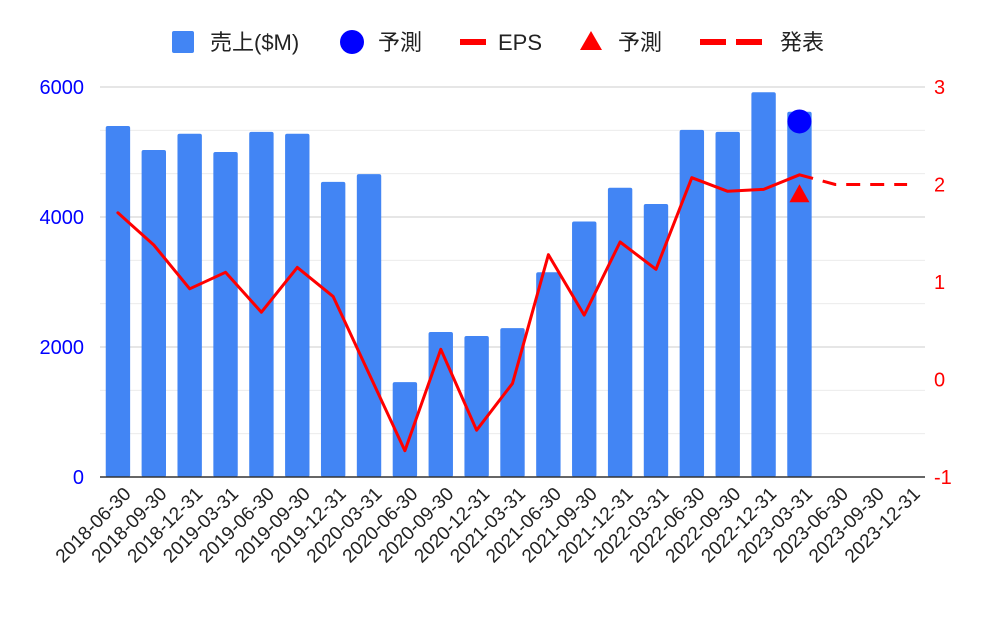 Image resolution: width=1006 pixels, height=621 pixels. Describe the element at coordinates (939, 186) in the screenshot. I see `right-axis-tick-label: 2` at that location.